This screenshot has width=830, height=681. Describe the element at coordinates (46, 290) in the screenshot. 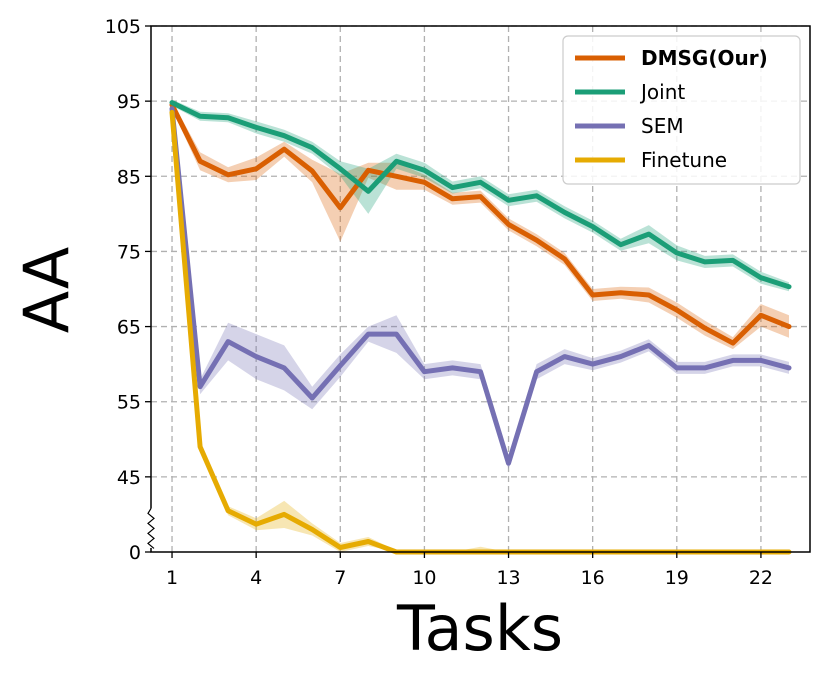

I see `y-axis-title: AA` at that location.